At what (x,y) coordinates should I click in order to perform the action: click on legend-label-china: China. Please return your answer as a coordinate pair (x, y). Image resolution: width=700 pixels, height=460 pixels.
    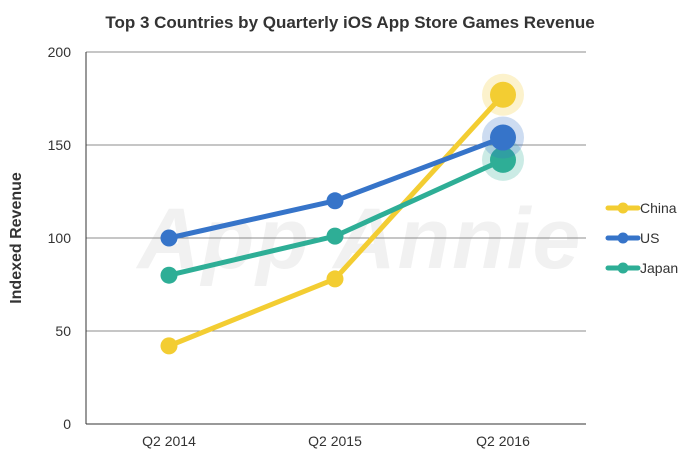
    Looking at the image, I should click on (658, 208).